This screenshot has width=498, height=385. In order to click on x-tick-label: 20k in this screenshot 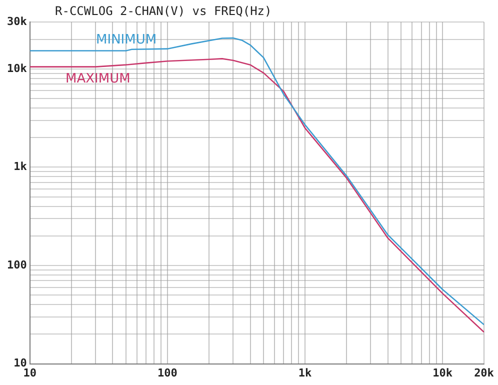, I will do `click(484, 373)`.